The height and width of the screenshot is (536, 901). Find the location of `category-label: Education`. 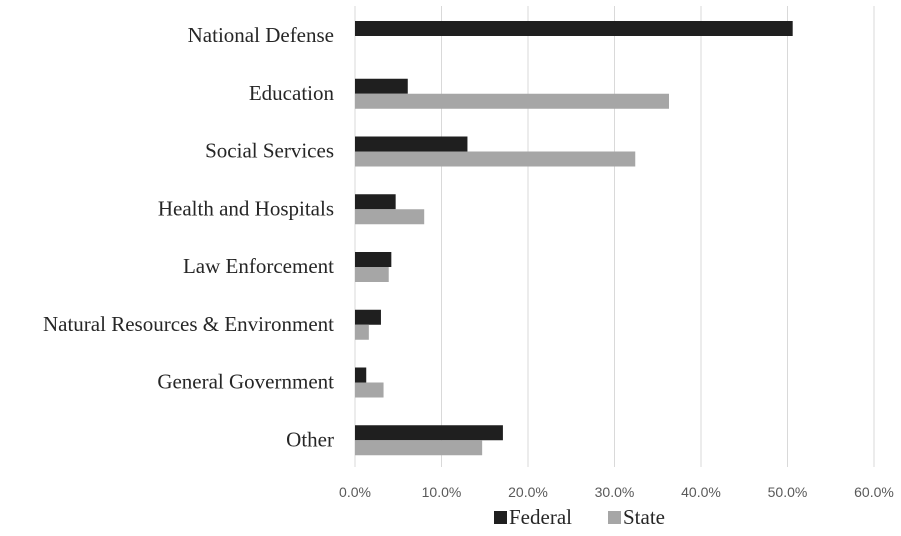

category-label: Education is located at coordinates (292, 93).